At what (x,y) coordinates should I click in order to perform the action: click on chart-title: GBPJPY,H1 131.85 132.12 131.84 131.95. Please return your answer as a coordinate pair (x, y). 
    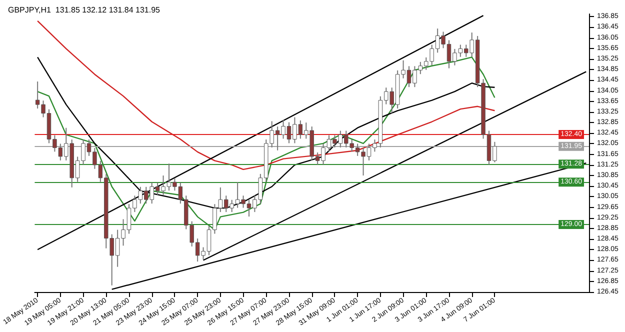
    Looking at the image, I should click on (84, 10).